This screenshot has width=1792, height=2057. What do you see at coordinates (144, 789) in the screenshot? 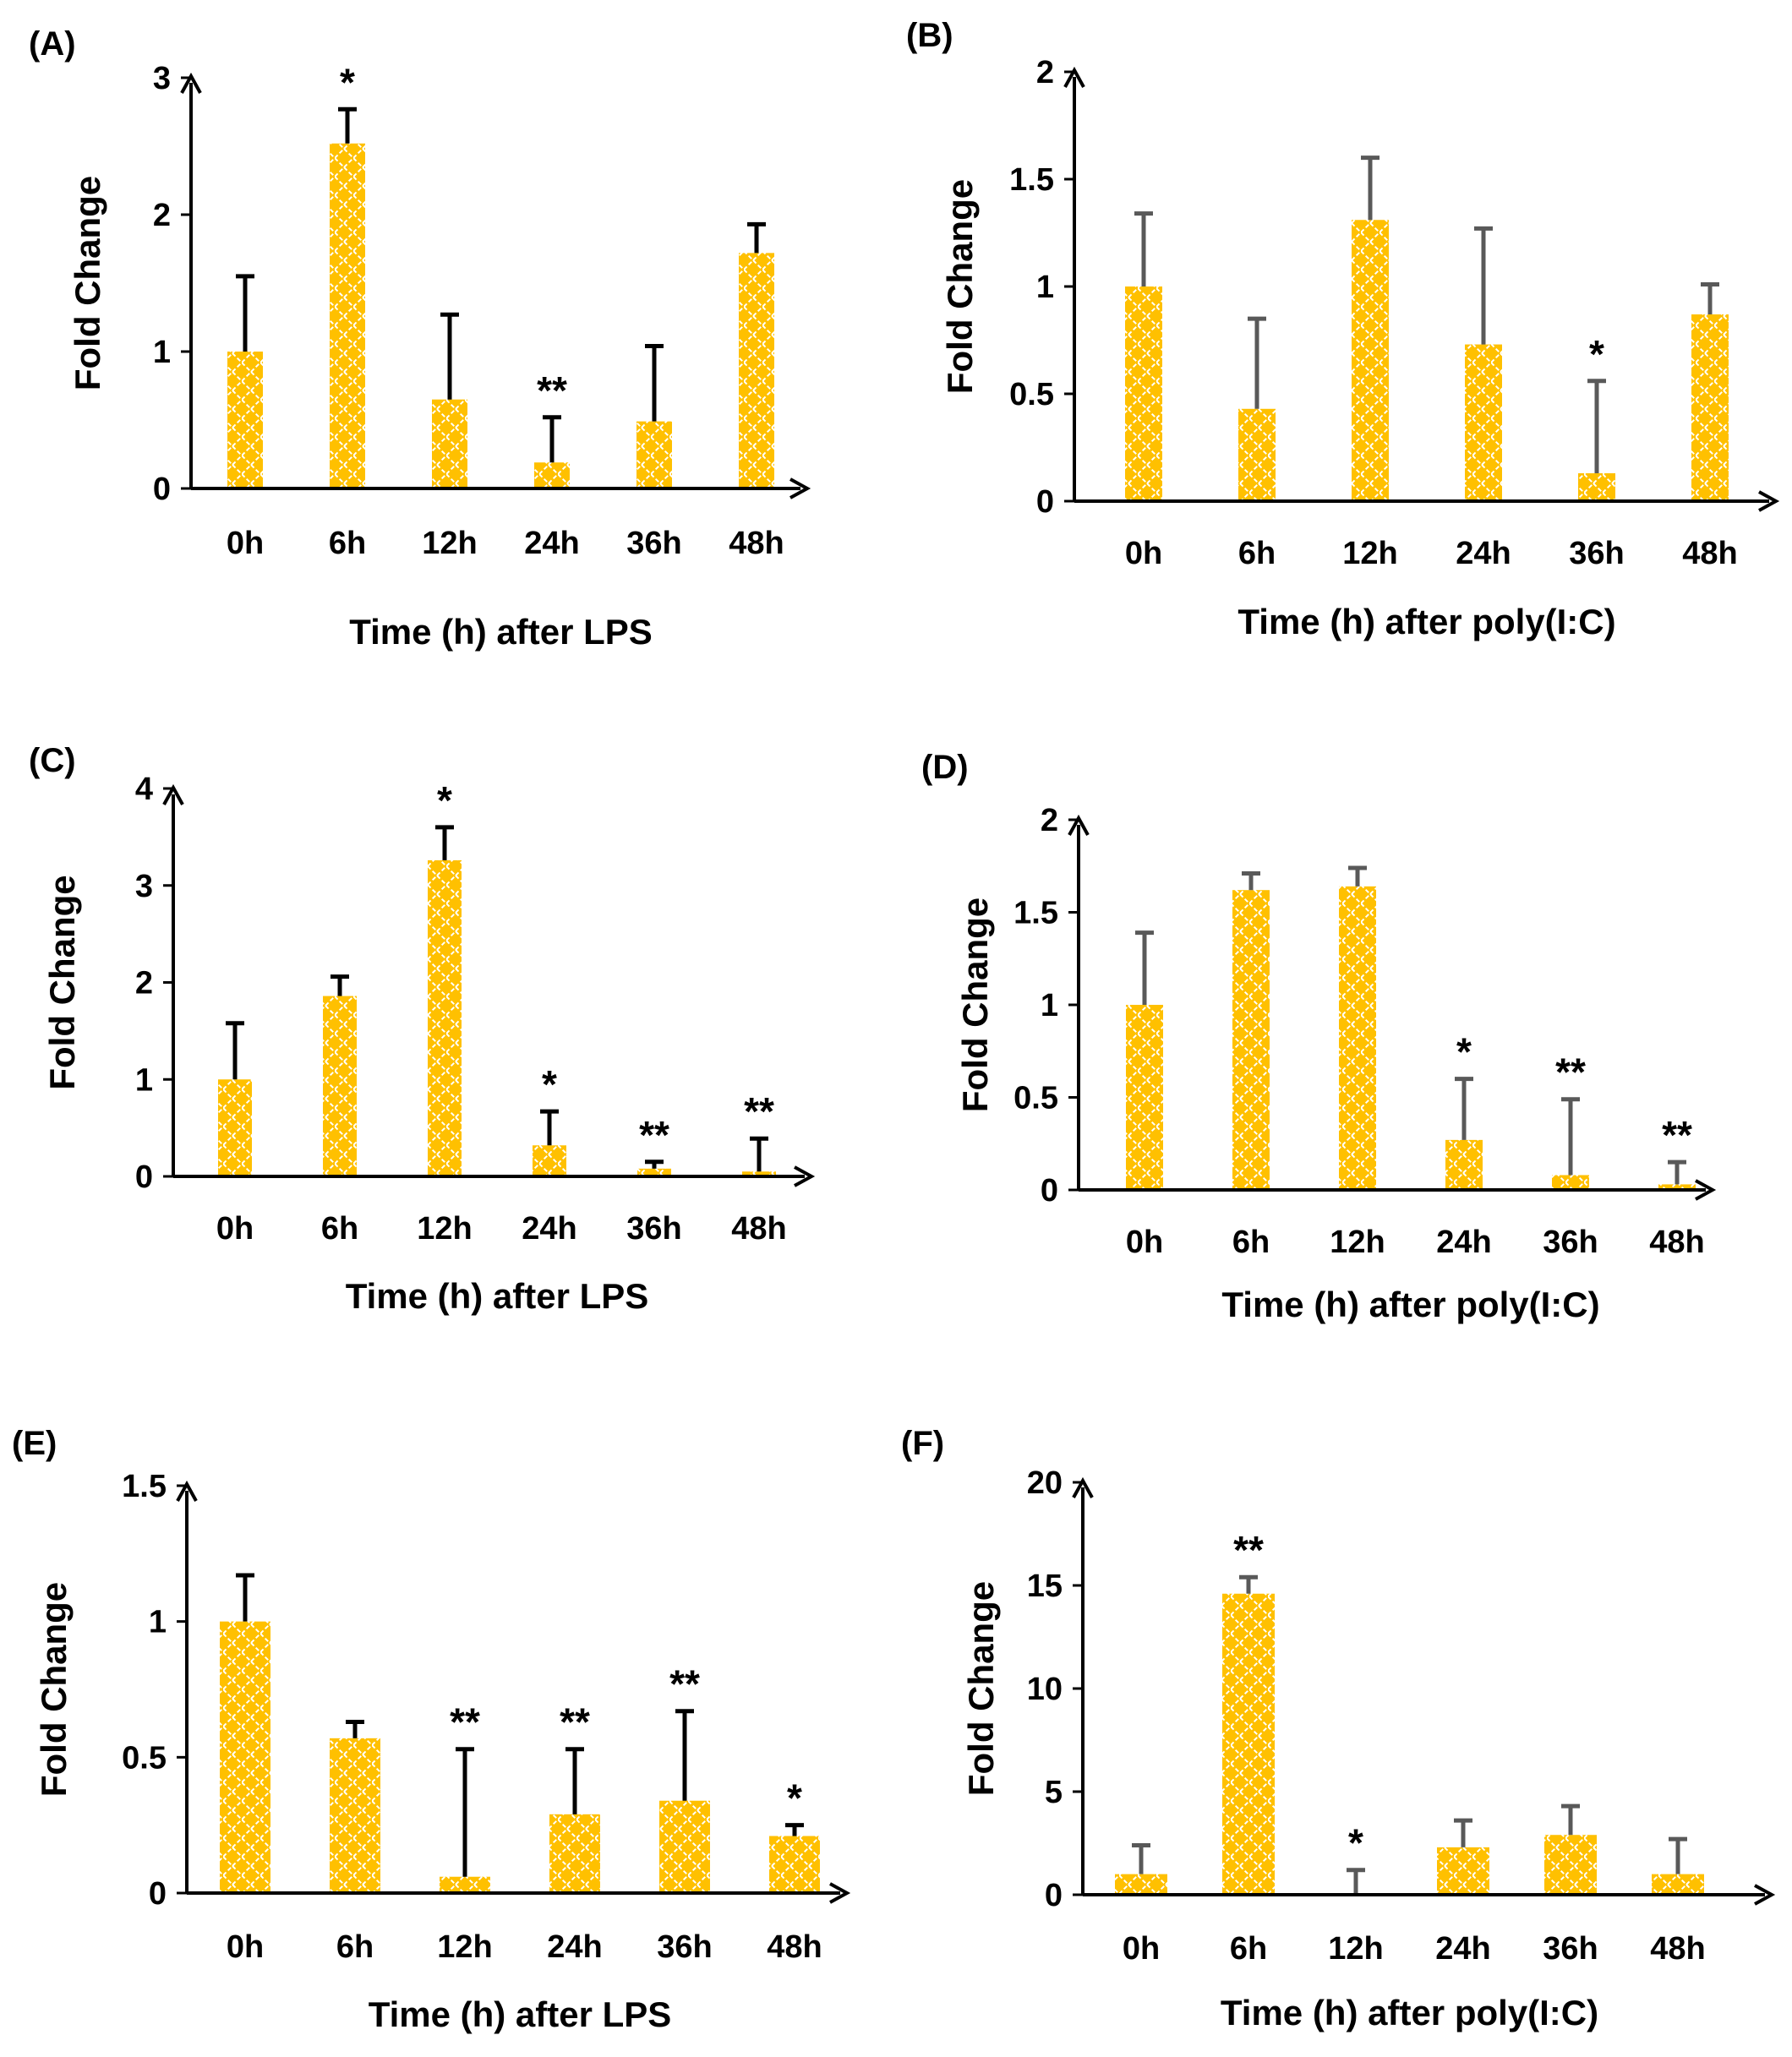
I see `y-tick-label: 4` at bounding box center [144, 789].